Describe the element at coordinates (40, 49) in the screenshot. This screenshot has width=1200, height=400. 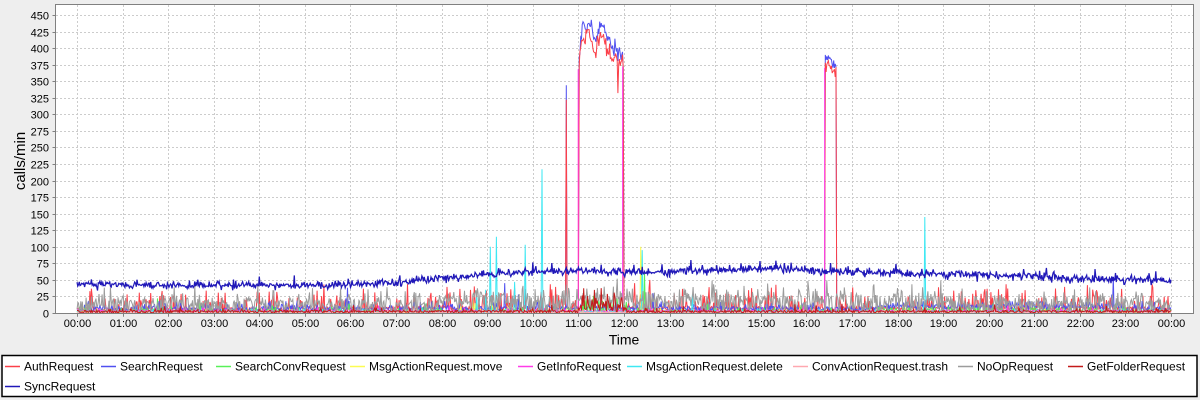
I see `svg-text: 400` at that location.